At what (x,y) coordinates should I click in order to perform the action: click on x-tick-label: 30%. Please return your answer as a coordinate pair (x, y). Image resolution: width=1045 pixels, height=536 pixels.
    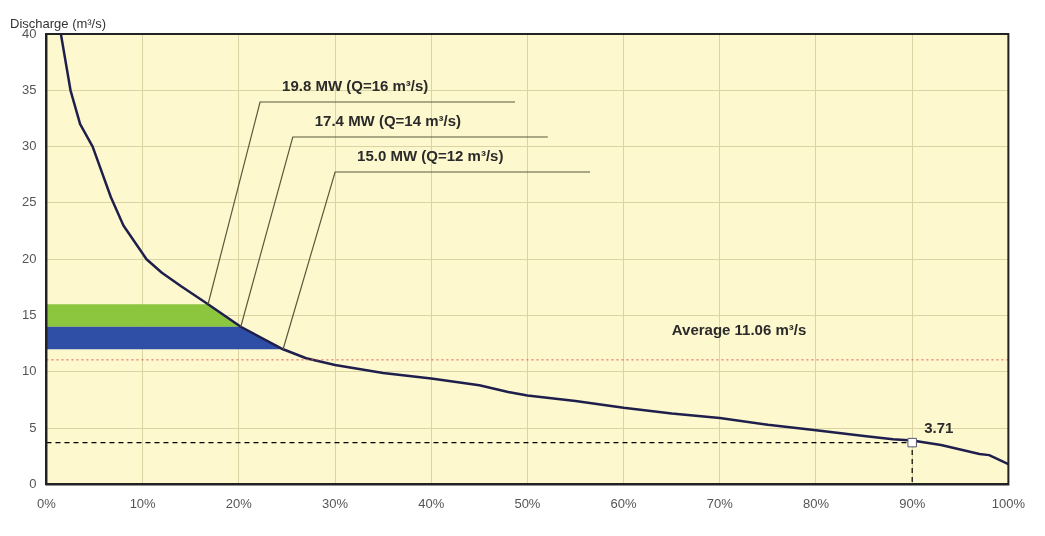
    Looking at the image, I should click on (335, 503).